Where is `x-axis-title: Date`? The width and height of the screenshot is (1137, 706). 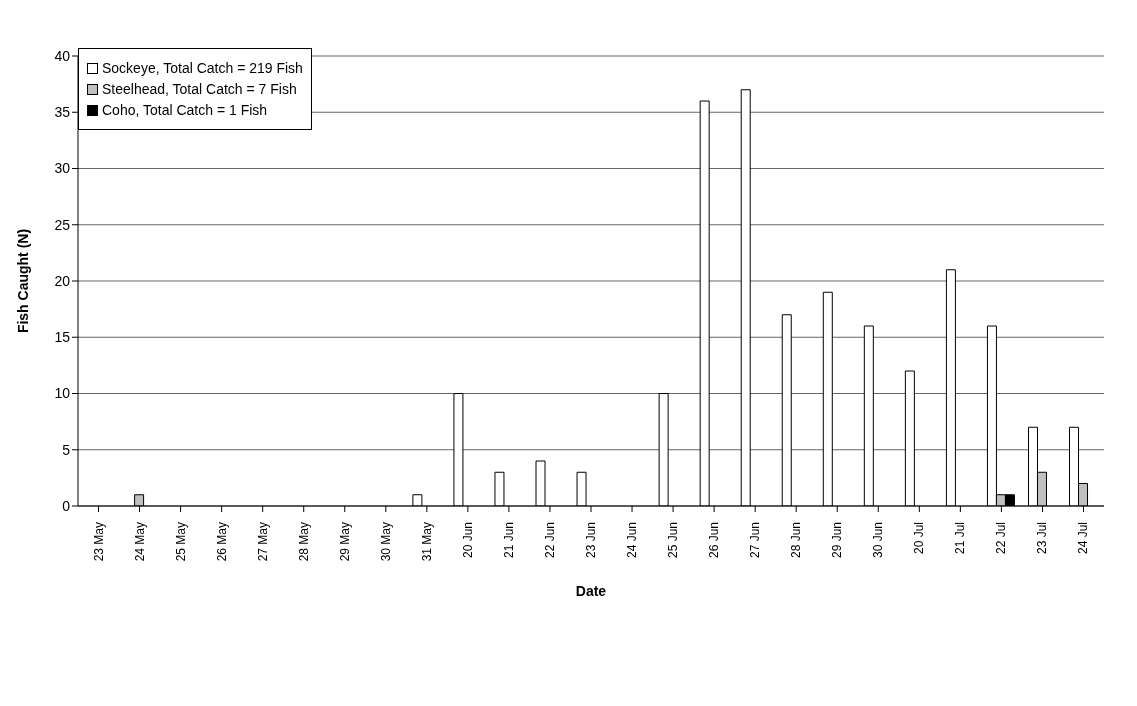 x-axis-title: Date is located at coordinates (591, 591).